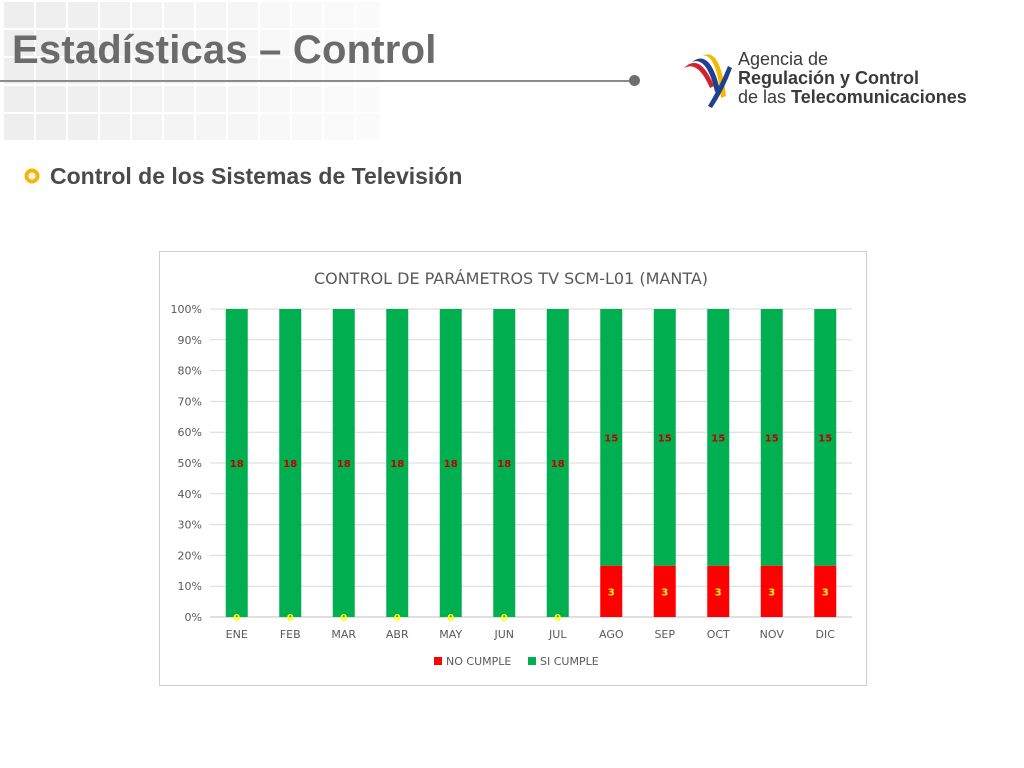 Image resolution: width=1024 pixels, height=768 pixels. I want to click on background-tile-pattern, so click(190, 70).